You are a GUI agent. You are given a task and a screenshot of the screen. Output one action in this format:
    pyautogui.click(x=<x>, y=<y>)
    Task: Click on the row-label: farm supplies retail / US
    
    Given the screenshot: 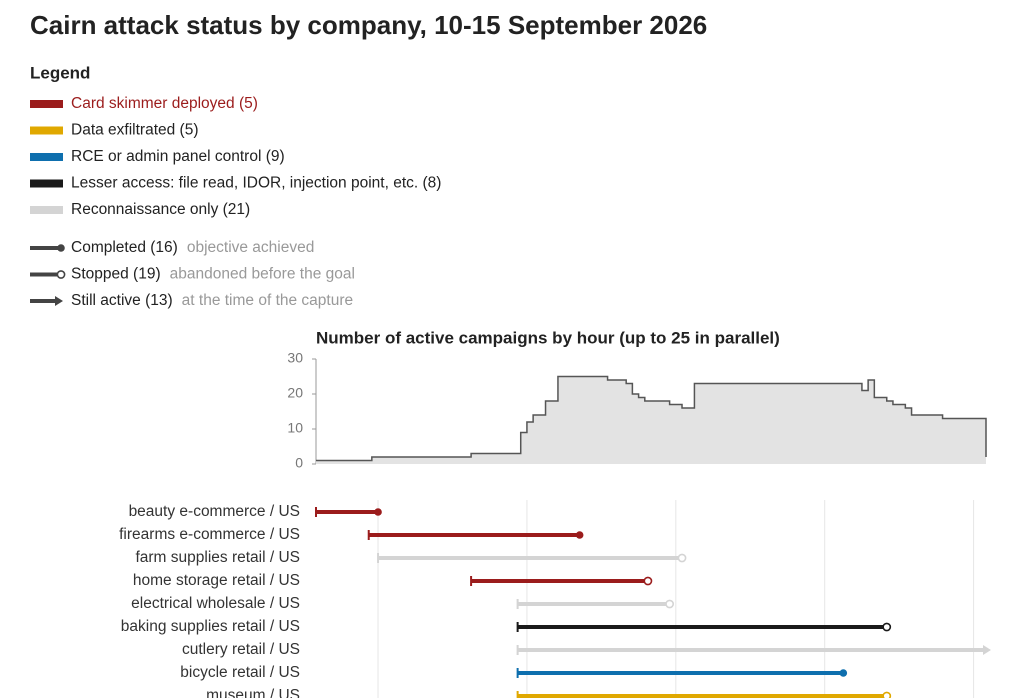 What is the action you would take?
    pyautogui.click(x=217, y=557)
    